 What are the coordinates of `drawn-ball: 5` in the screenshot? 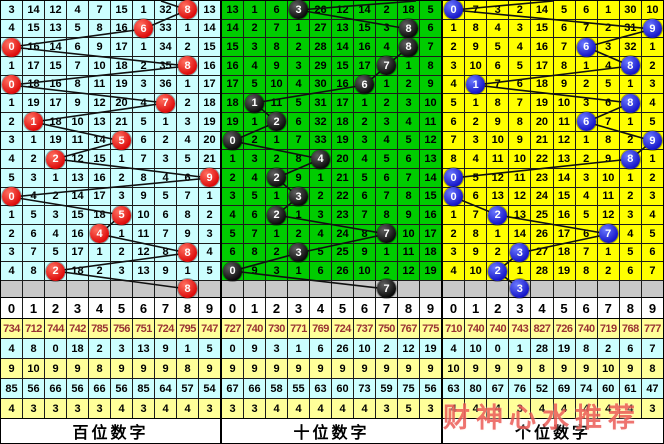 It's located at (121, 140).